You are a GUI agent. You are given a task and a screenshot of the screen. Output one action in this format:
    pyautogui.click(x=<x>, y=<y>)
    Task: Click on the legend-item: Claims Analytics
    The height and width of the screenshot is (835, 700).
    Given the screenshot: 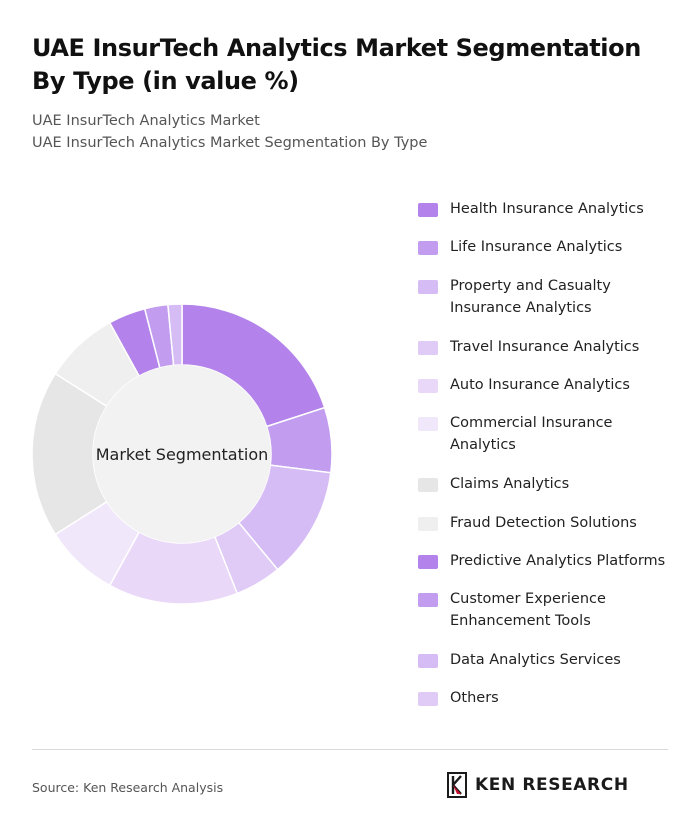 What is the action you would take?
    pyautogui.click(x=546, y=484)
    